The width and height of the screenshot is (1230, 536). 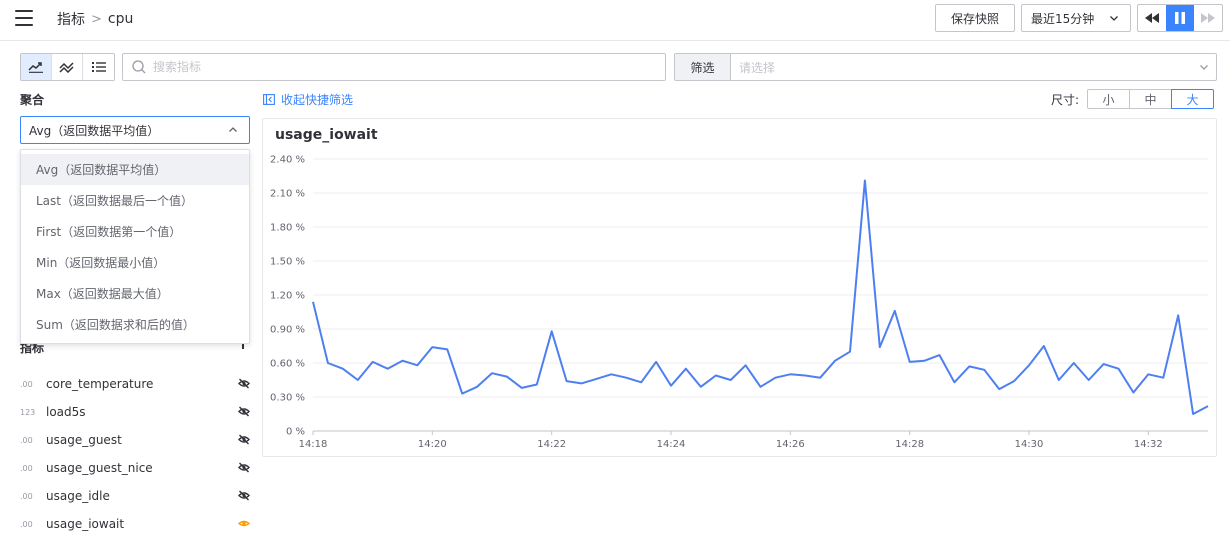 I want to click on search-input, so click(x=409, y=67).